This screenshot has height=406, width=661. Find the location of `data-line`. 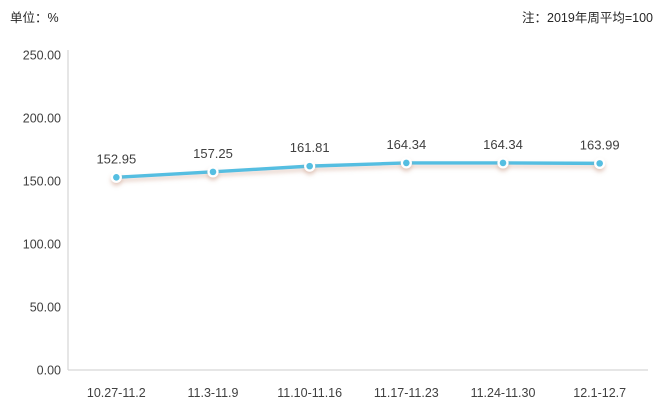

data-line is located at coordinates (358, 170).